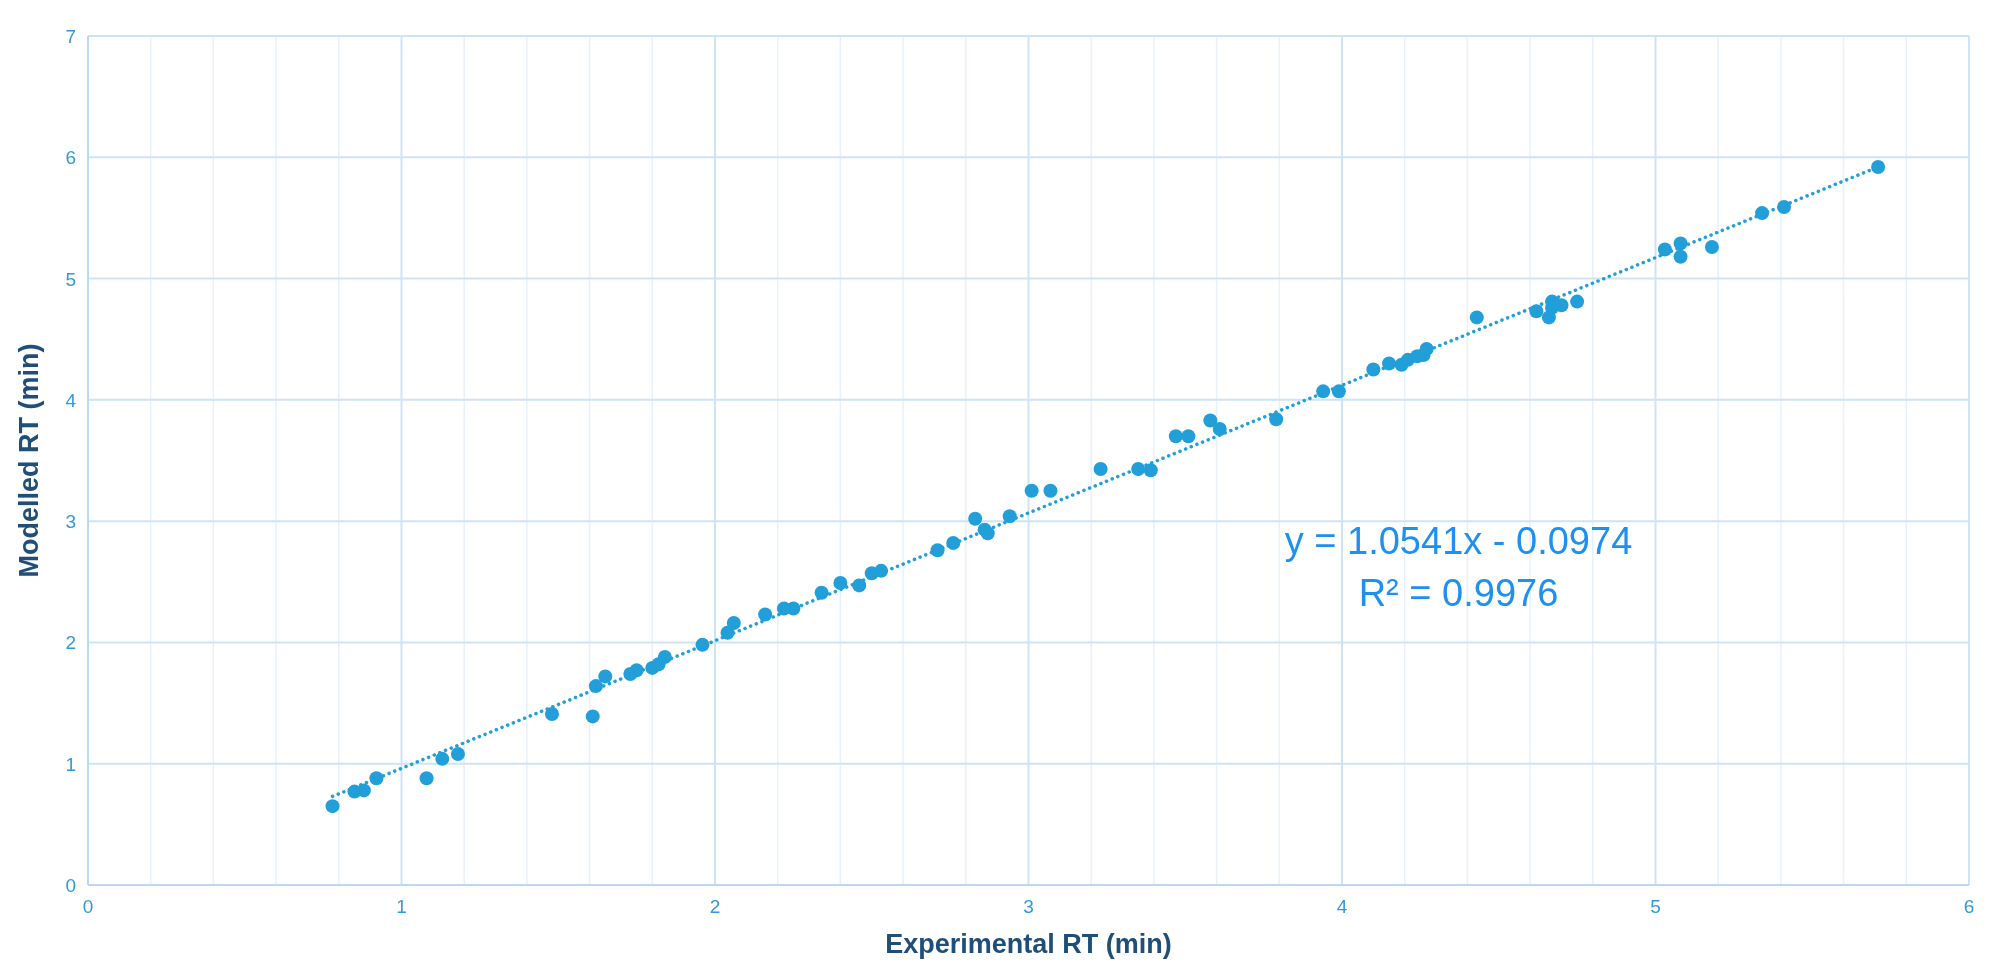 Image resolution: width=1993 pixels, height=979 pixels. Describe the element at coordinates (1969, 906) in the screenshot. I see `x-tick-label: 6` at that location.